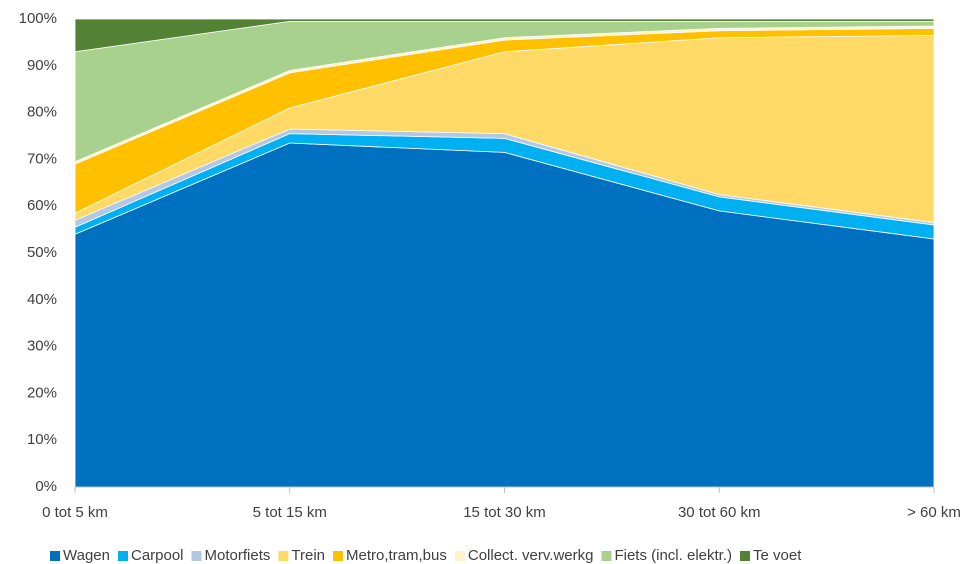  I want to click on area, so click(504, 35).